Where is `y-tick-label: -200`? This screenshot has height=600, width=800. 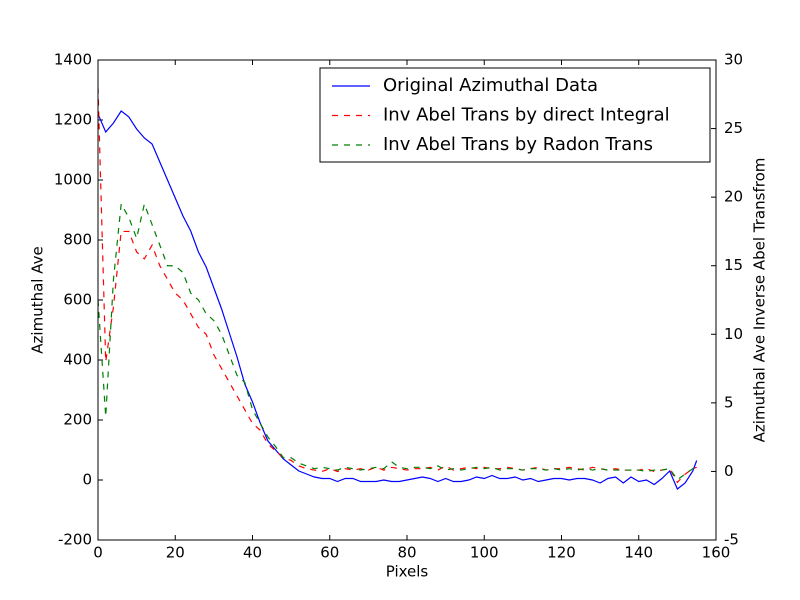 y-tick-label: -200 is located at coordinates (75, 540).